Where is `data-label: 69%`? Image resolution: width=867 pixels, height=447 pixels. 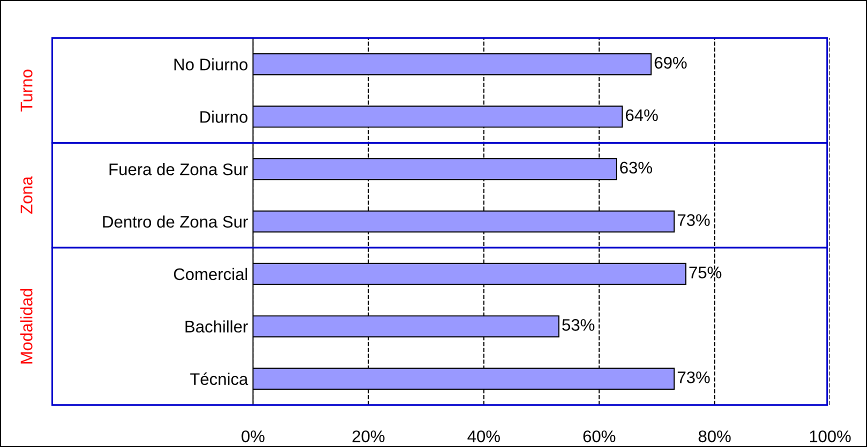
data-label: 69% is located at coordinates (670, 62).